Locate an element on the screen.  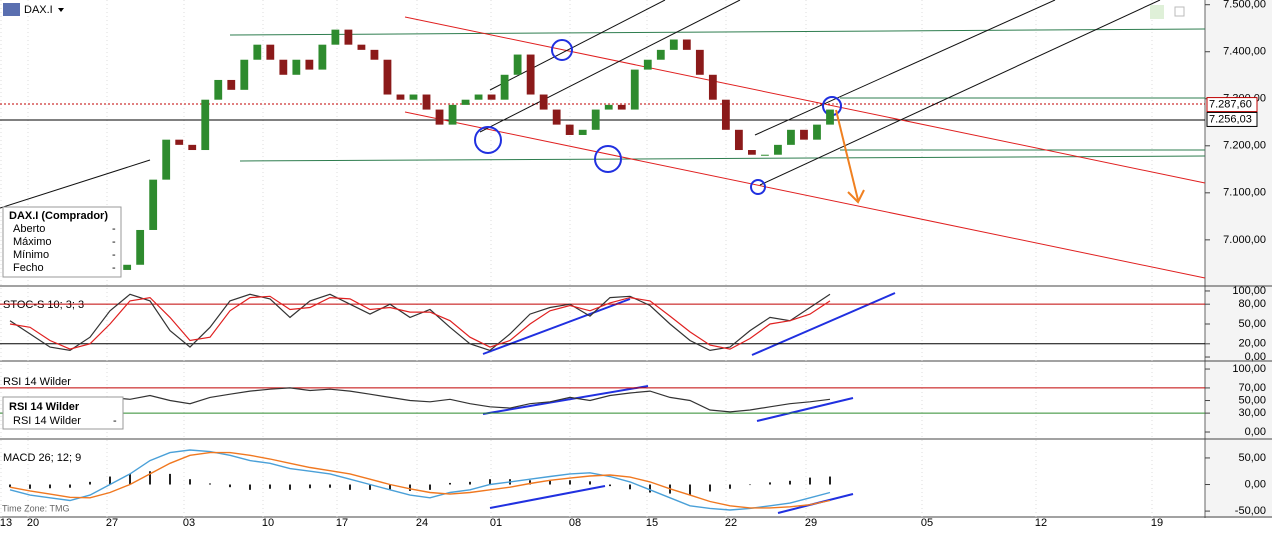
legend-title: DAX.I (Comprador) is located at coordinates (58, 216).